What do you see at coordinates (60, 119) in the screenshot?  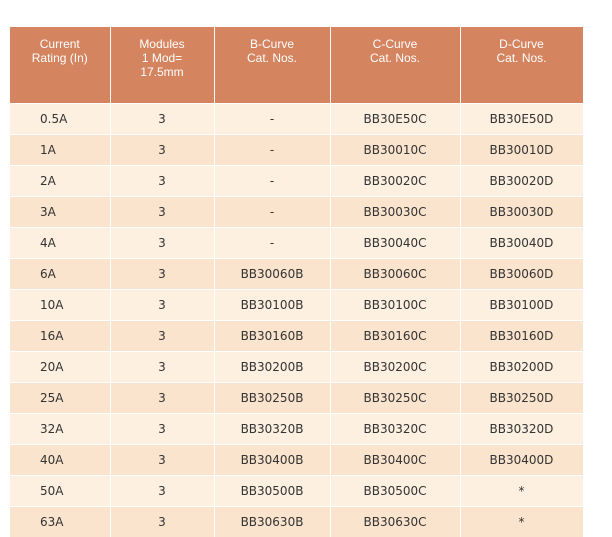 I see `table-cell: 0.5A` at bounding box center [60, 119].